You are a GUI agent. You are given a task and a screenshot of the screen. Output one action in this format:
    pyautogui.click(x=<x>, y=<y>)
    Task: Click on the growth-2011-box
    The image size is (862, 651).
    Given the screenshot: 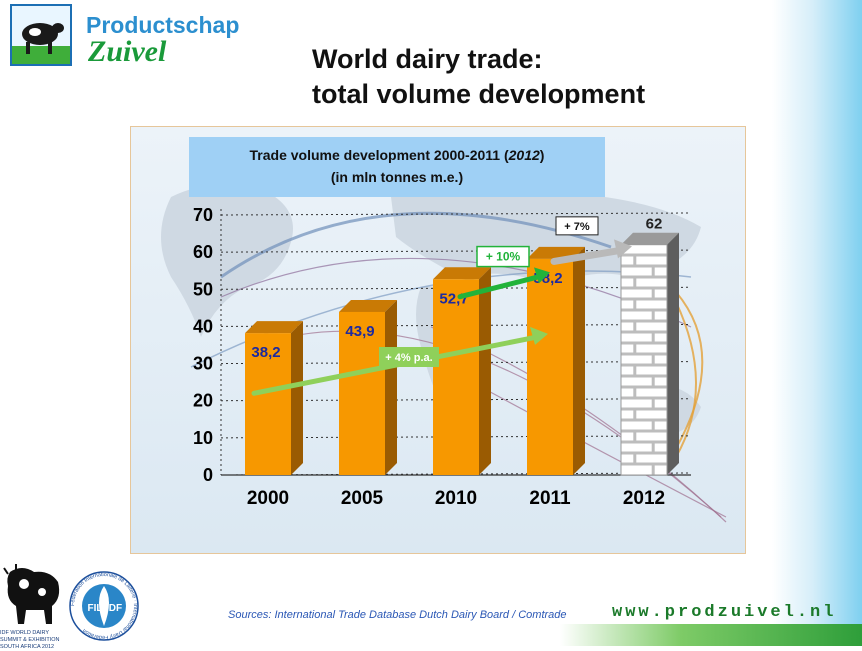 What is the action you would take?
    pyautogui.click(x=503, y=256)
    